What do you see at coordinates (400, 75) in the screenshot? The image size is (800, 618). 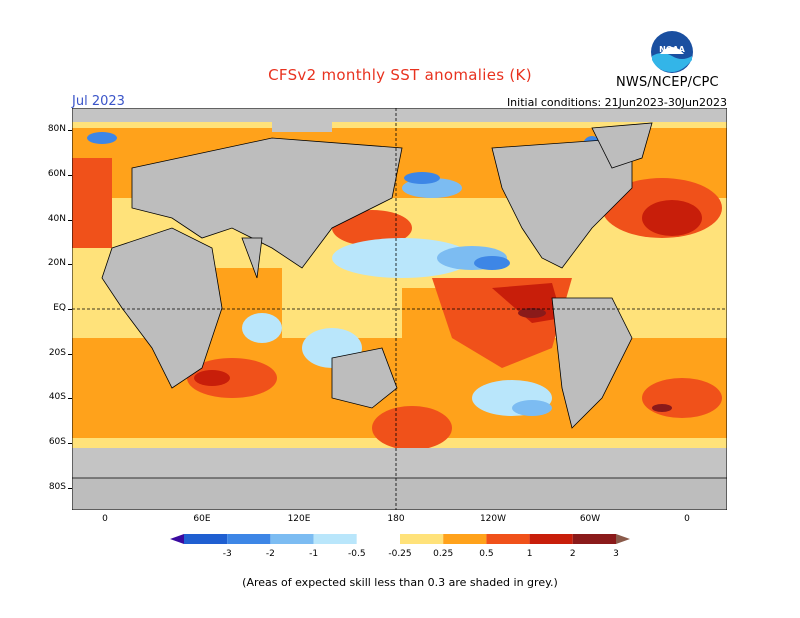 I see `chart-title: CFSv2 monthly SST anomalies (K)` at bounding box center [400, 75].